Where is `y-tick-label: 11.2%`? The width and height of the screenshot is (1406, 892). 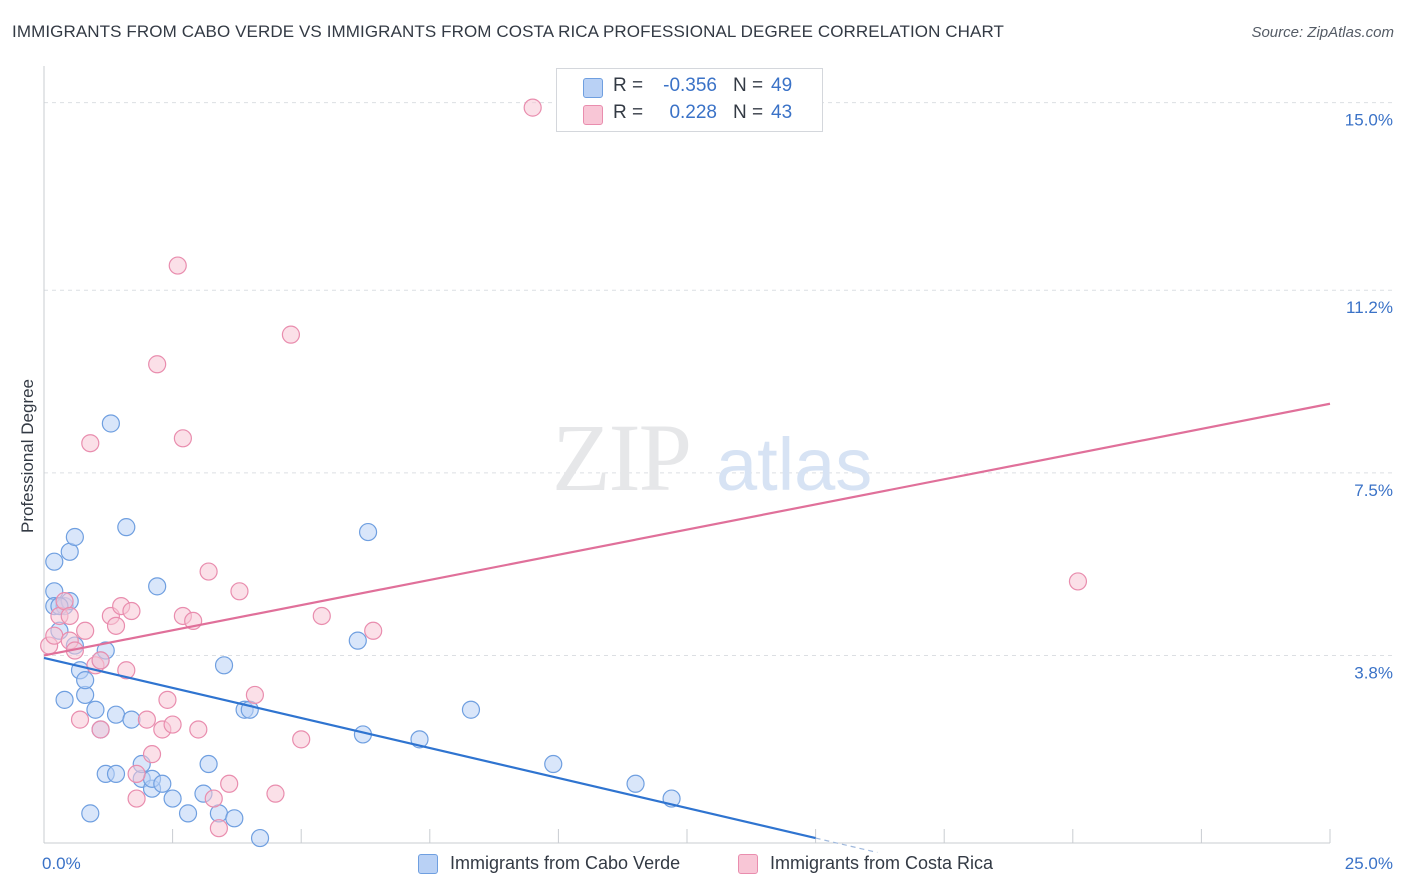 y-tick-label: 11.2% is located at coordinates (1369, 307).